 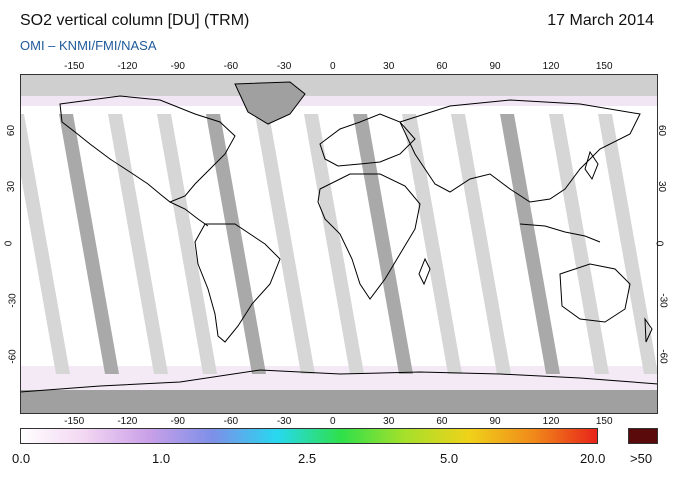 I want to click on greenland-outline, so click(x=270, y=103).